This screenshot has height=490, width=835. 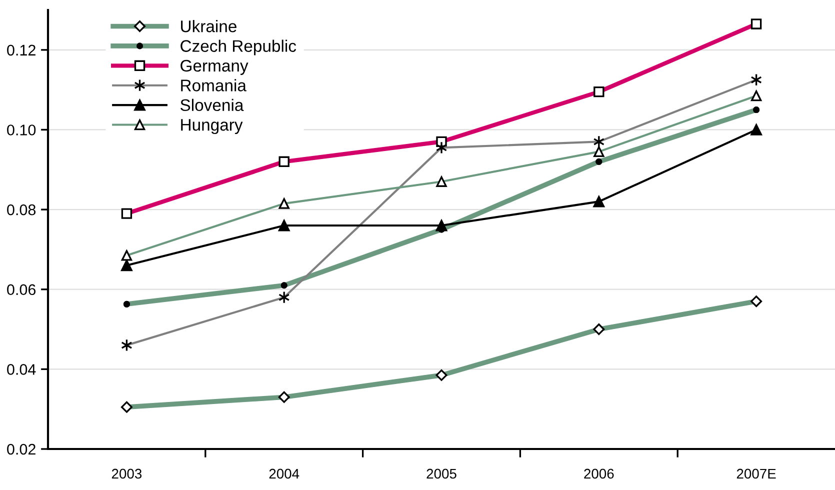 I want to click on y-tick-label: 0.06, so click(x=21, y=290).